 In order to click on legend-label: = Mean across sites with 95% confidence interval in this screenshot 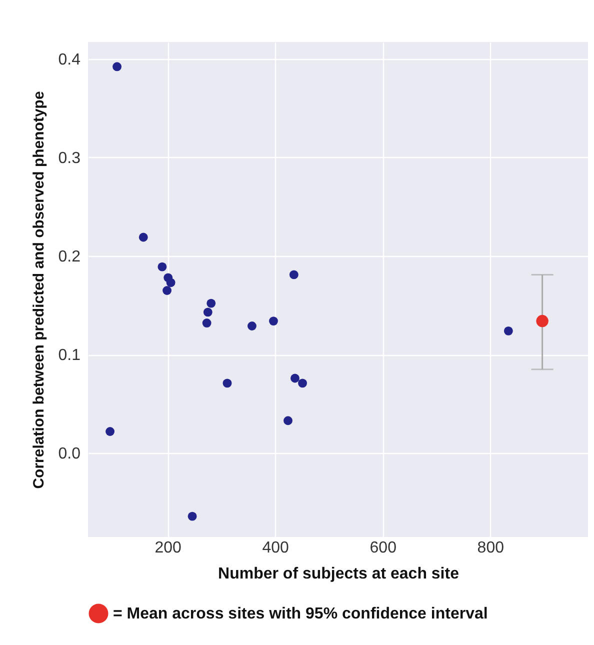, I will do `click(300, 614)`.